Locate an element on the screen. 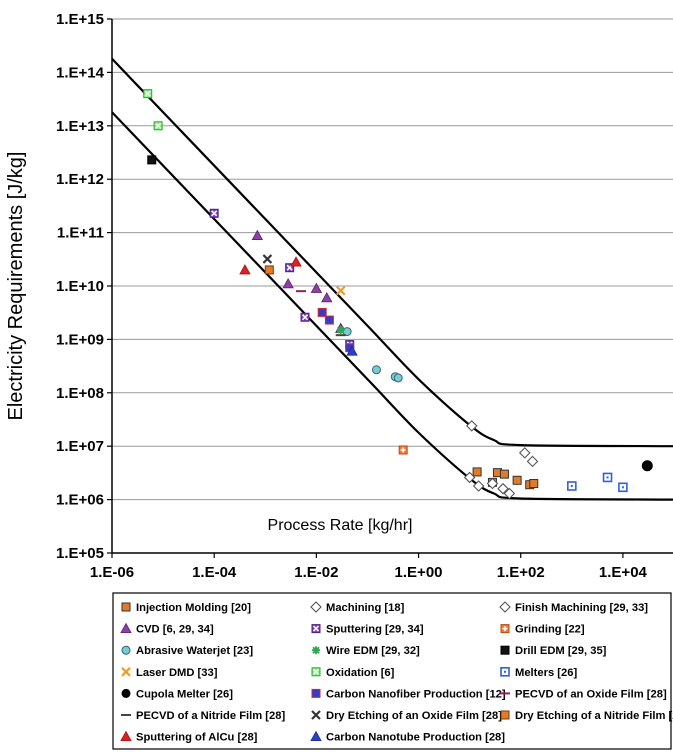 The height and width of the screenshot is (752, 673). legend-entry: Injection Molding [20] is located at coordinates (186, 608).